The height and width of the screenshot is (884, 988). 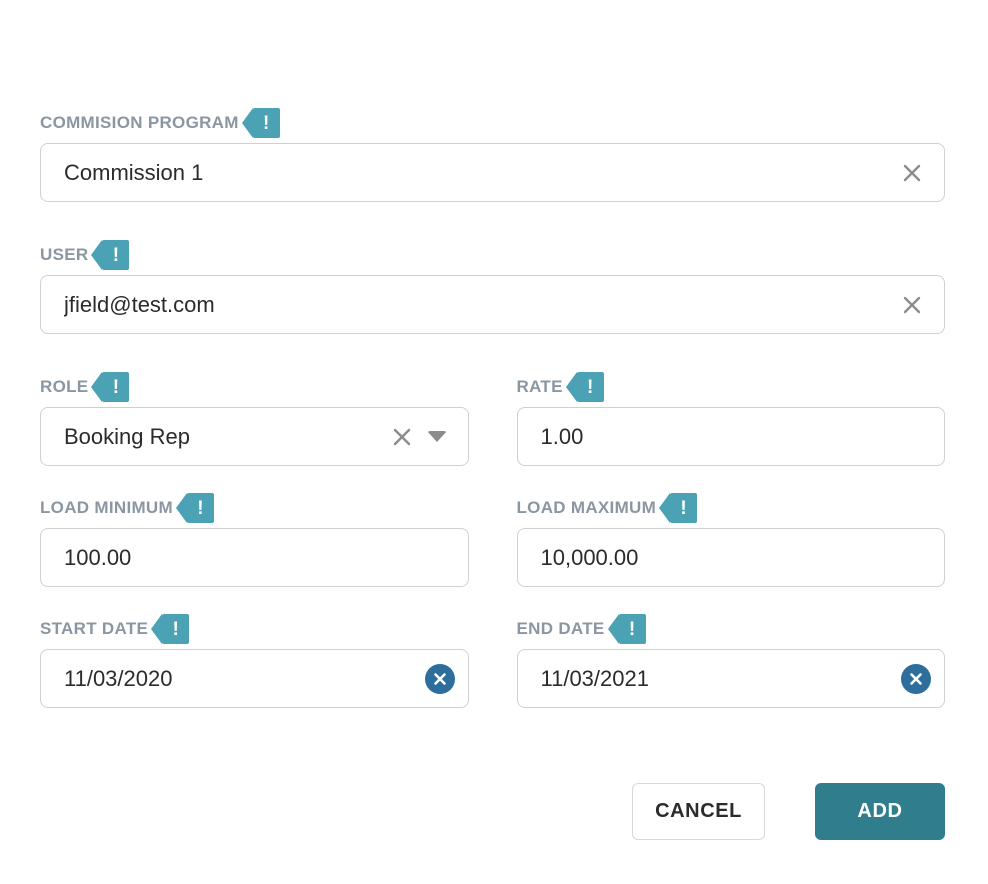 I want to click on user-input-wrap, so click(x=492, y=304).